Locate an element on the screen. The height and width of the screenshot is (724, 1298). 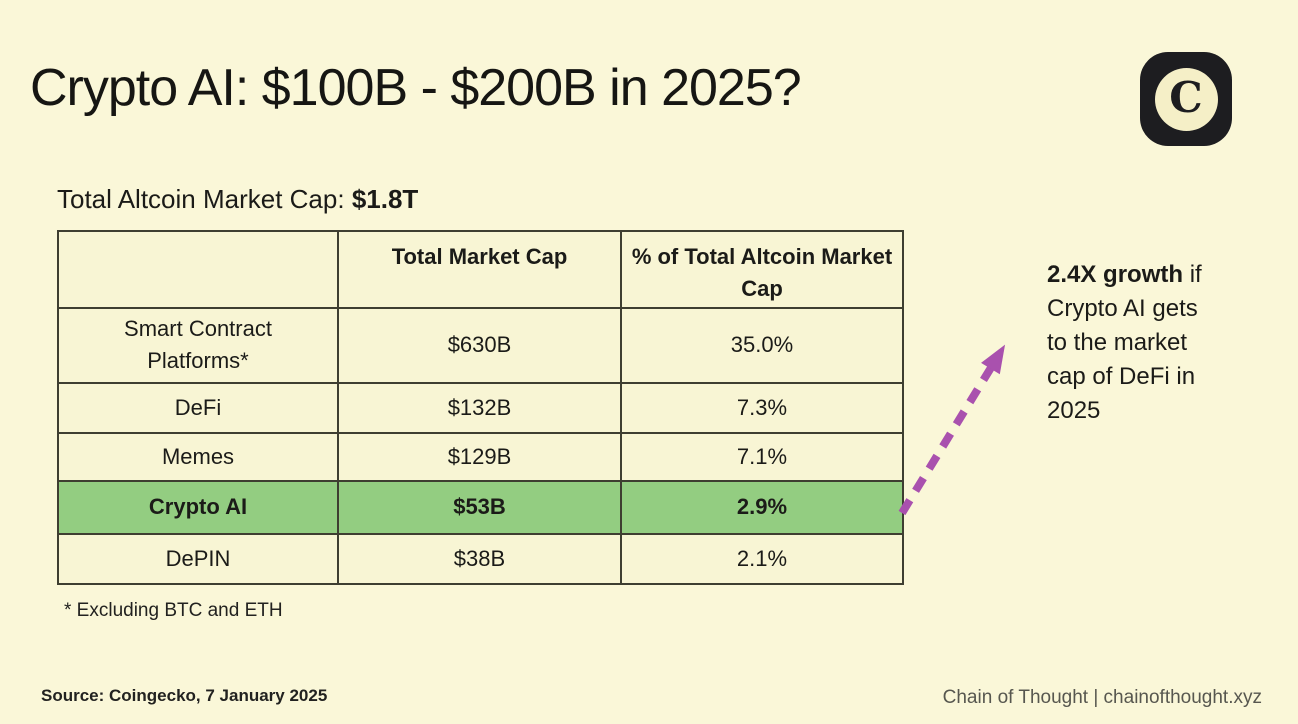
row-pct: 2.1% is located at coordinates (762, 558).